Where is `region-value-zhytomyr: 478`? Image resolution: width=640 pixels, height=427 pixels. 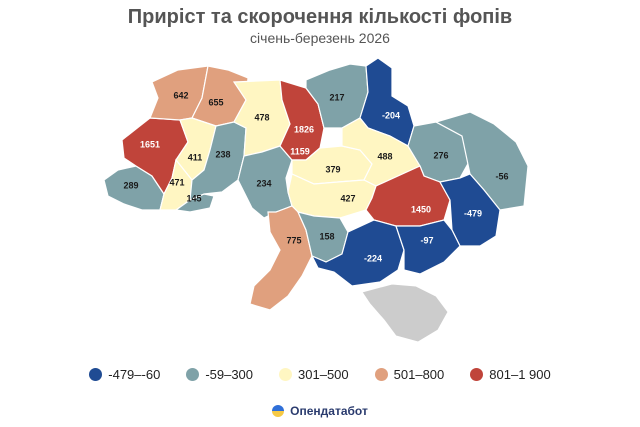 region-value-zhytomyr: 478 is located at coordinates (261, 117).